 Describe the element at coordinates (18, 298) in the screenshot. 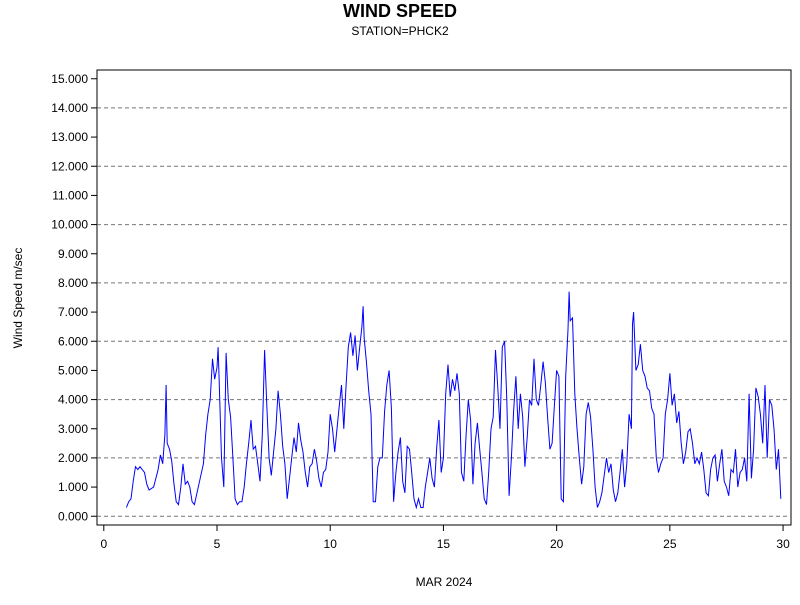

I see `y-axis-label: Wind Speed m/sec` at that location.